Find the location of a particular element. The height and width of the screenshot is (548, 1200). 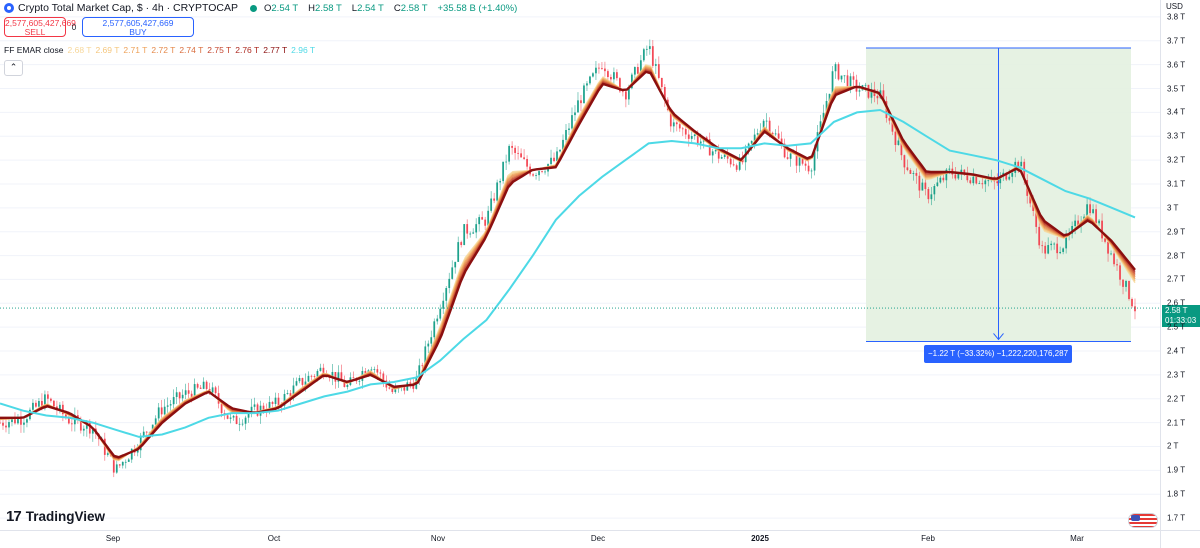

tradingview-logo: 17 TradingView is located at coordinates (55, 516).